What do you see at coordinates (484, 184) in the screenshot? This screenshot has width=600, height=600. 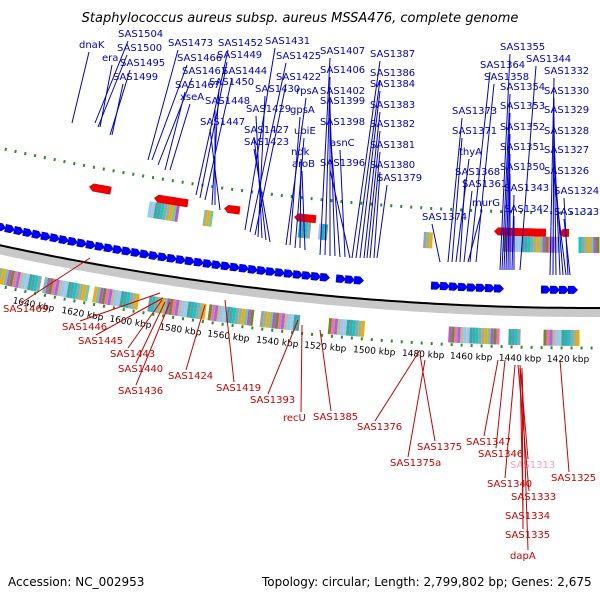 I see `forward-gene-label: SAS1361` at bounding box center [484, 184].